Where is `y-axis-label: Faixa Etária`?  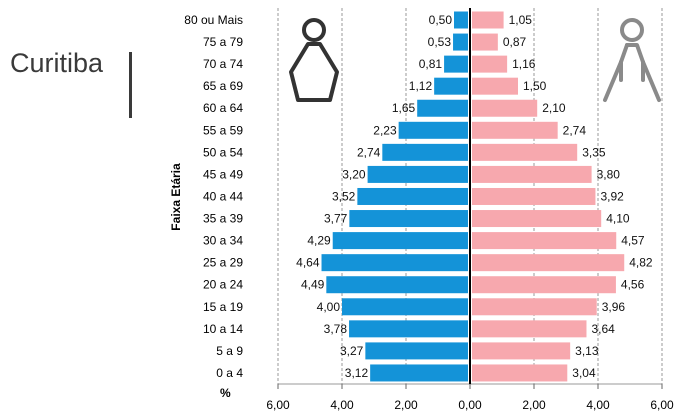 y-axis-label: Faixa Etária is located at coordinates (176, 197).